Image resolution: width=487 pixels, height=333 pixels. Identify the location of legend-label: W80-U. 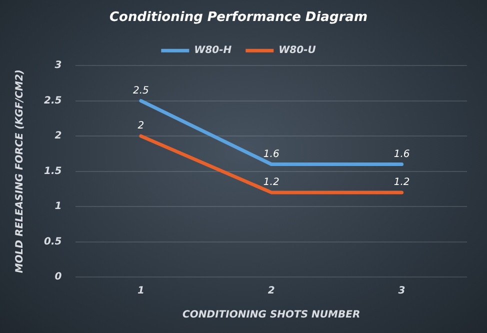
(297, 50).